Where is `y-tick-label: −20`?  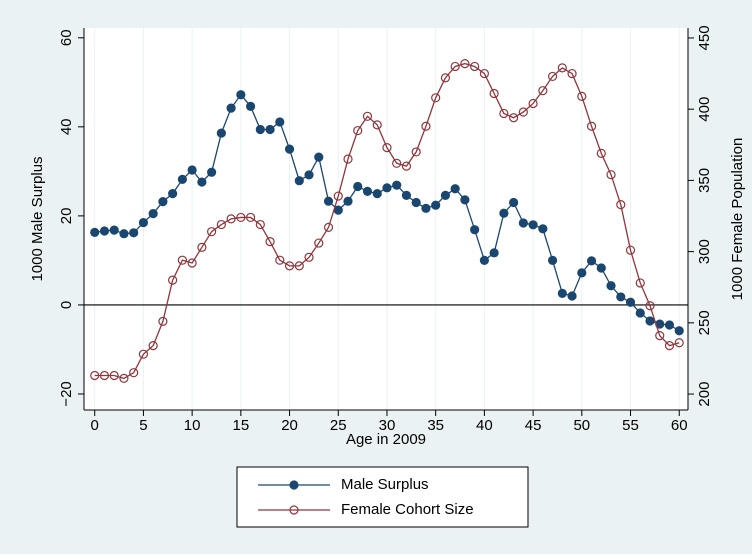 y-tick-label: −20 is located at coordinates (66, 393).